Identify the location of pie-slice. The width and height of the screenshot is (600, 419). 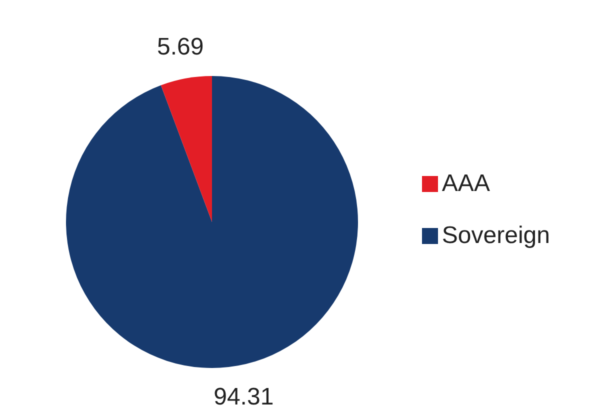
(186, 149).